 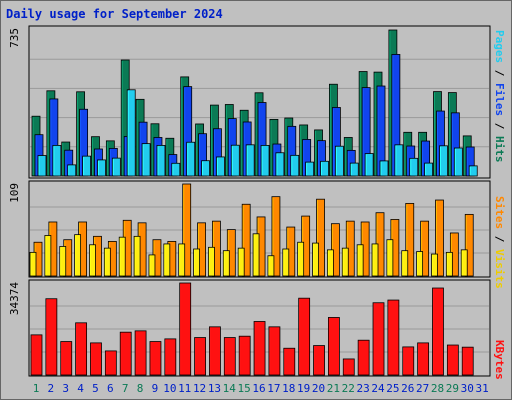 What do you see at coordinates (214, 388) in the screenshot?
I see `x-tick-day-13: 13` at bounding box center [214, 388].